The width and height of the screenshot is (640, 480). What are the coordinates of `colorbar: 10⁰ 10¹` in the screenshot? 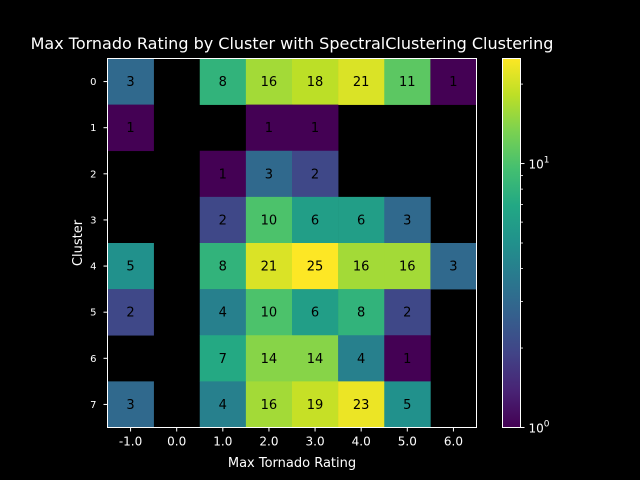 It's located at (526, 247).